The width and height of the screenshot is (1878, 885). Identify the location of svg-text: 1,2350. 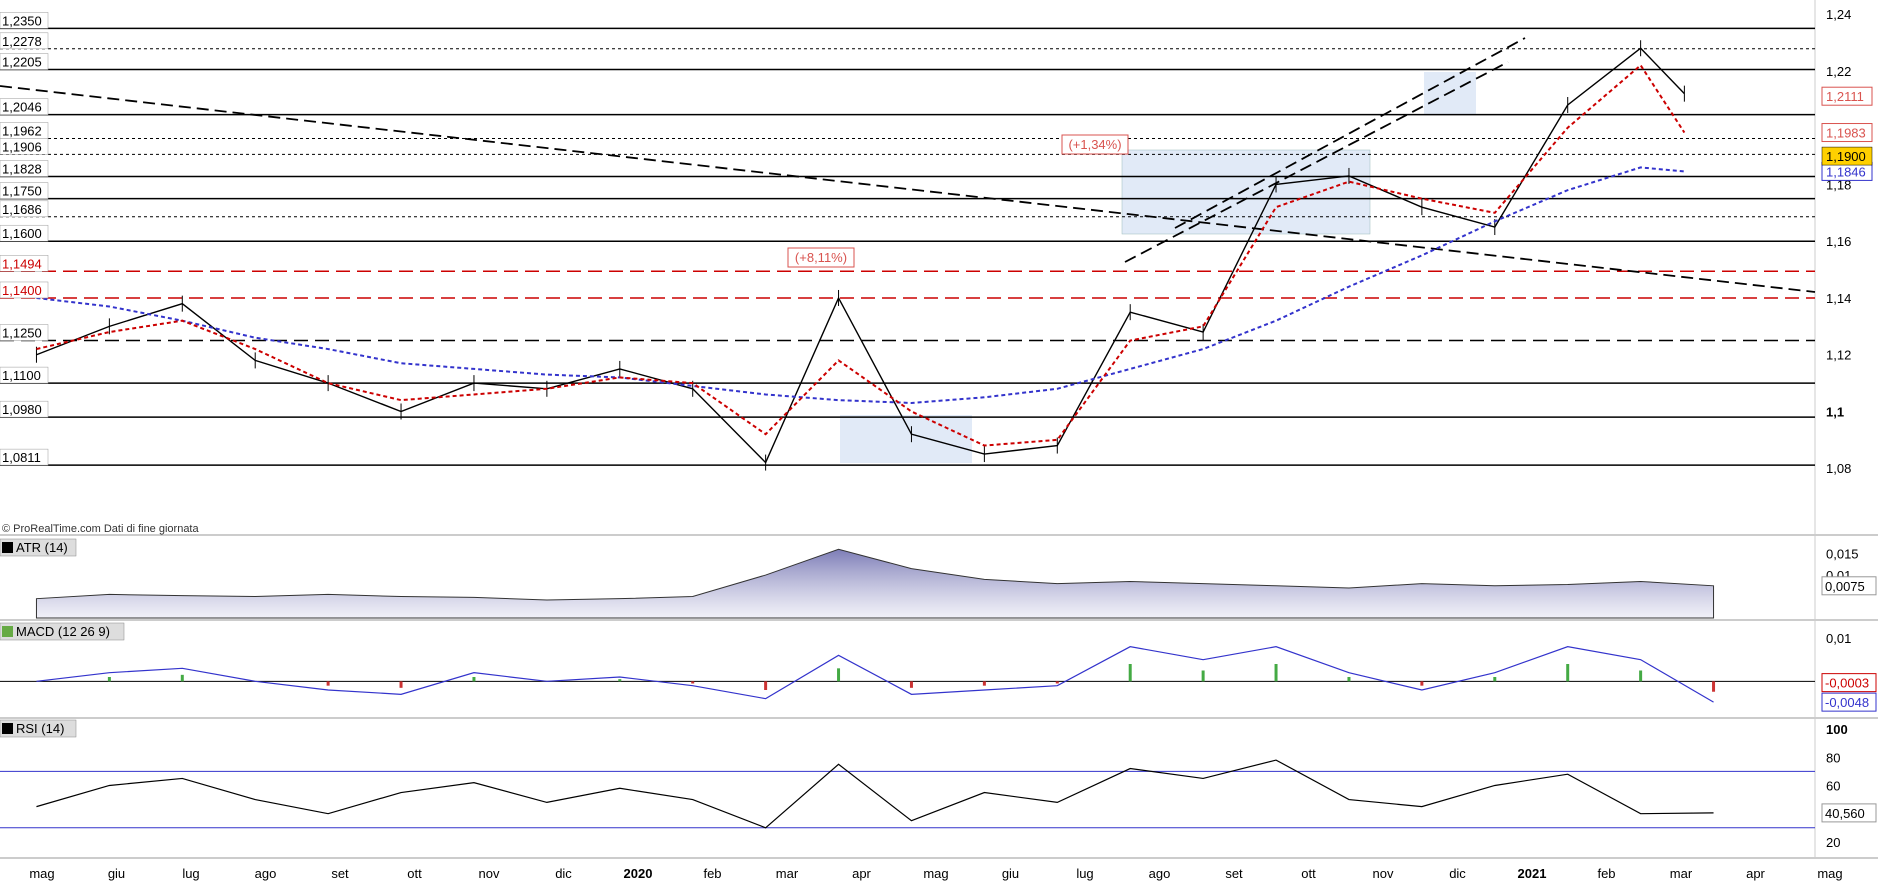
(22, 20).